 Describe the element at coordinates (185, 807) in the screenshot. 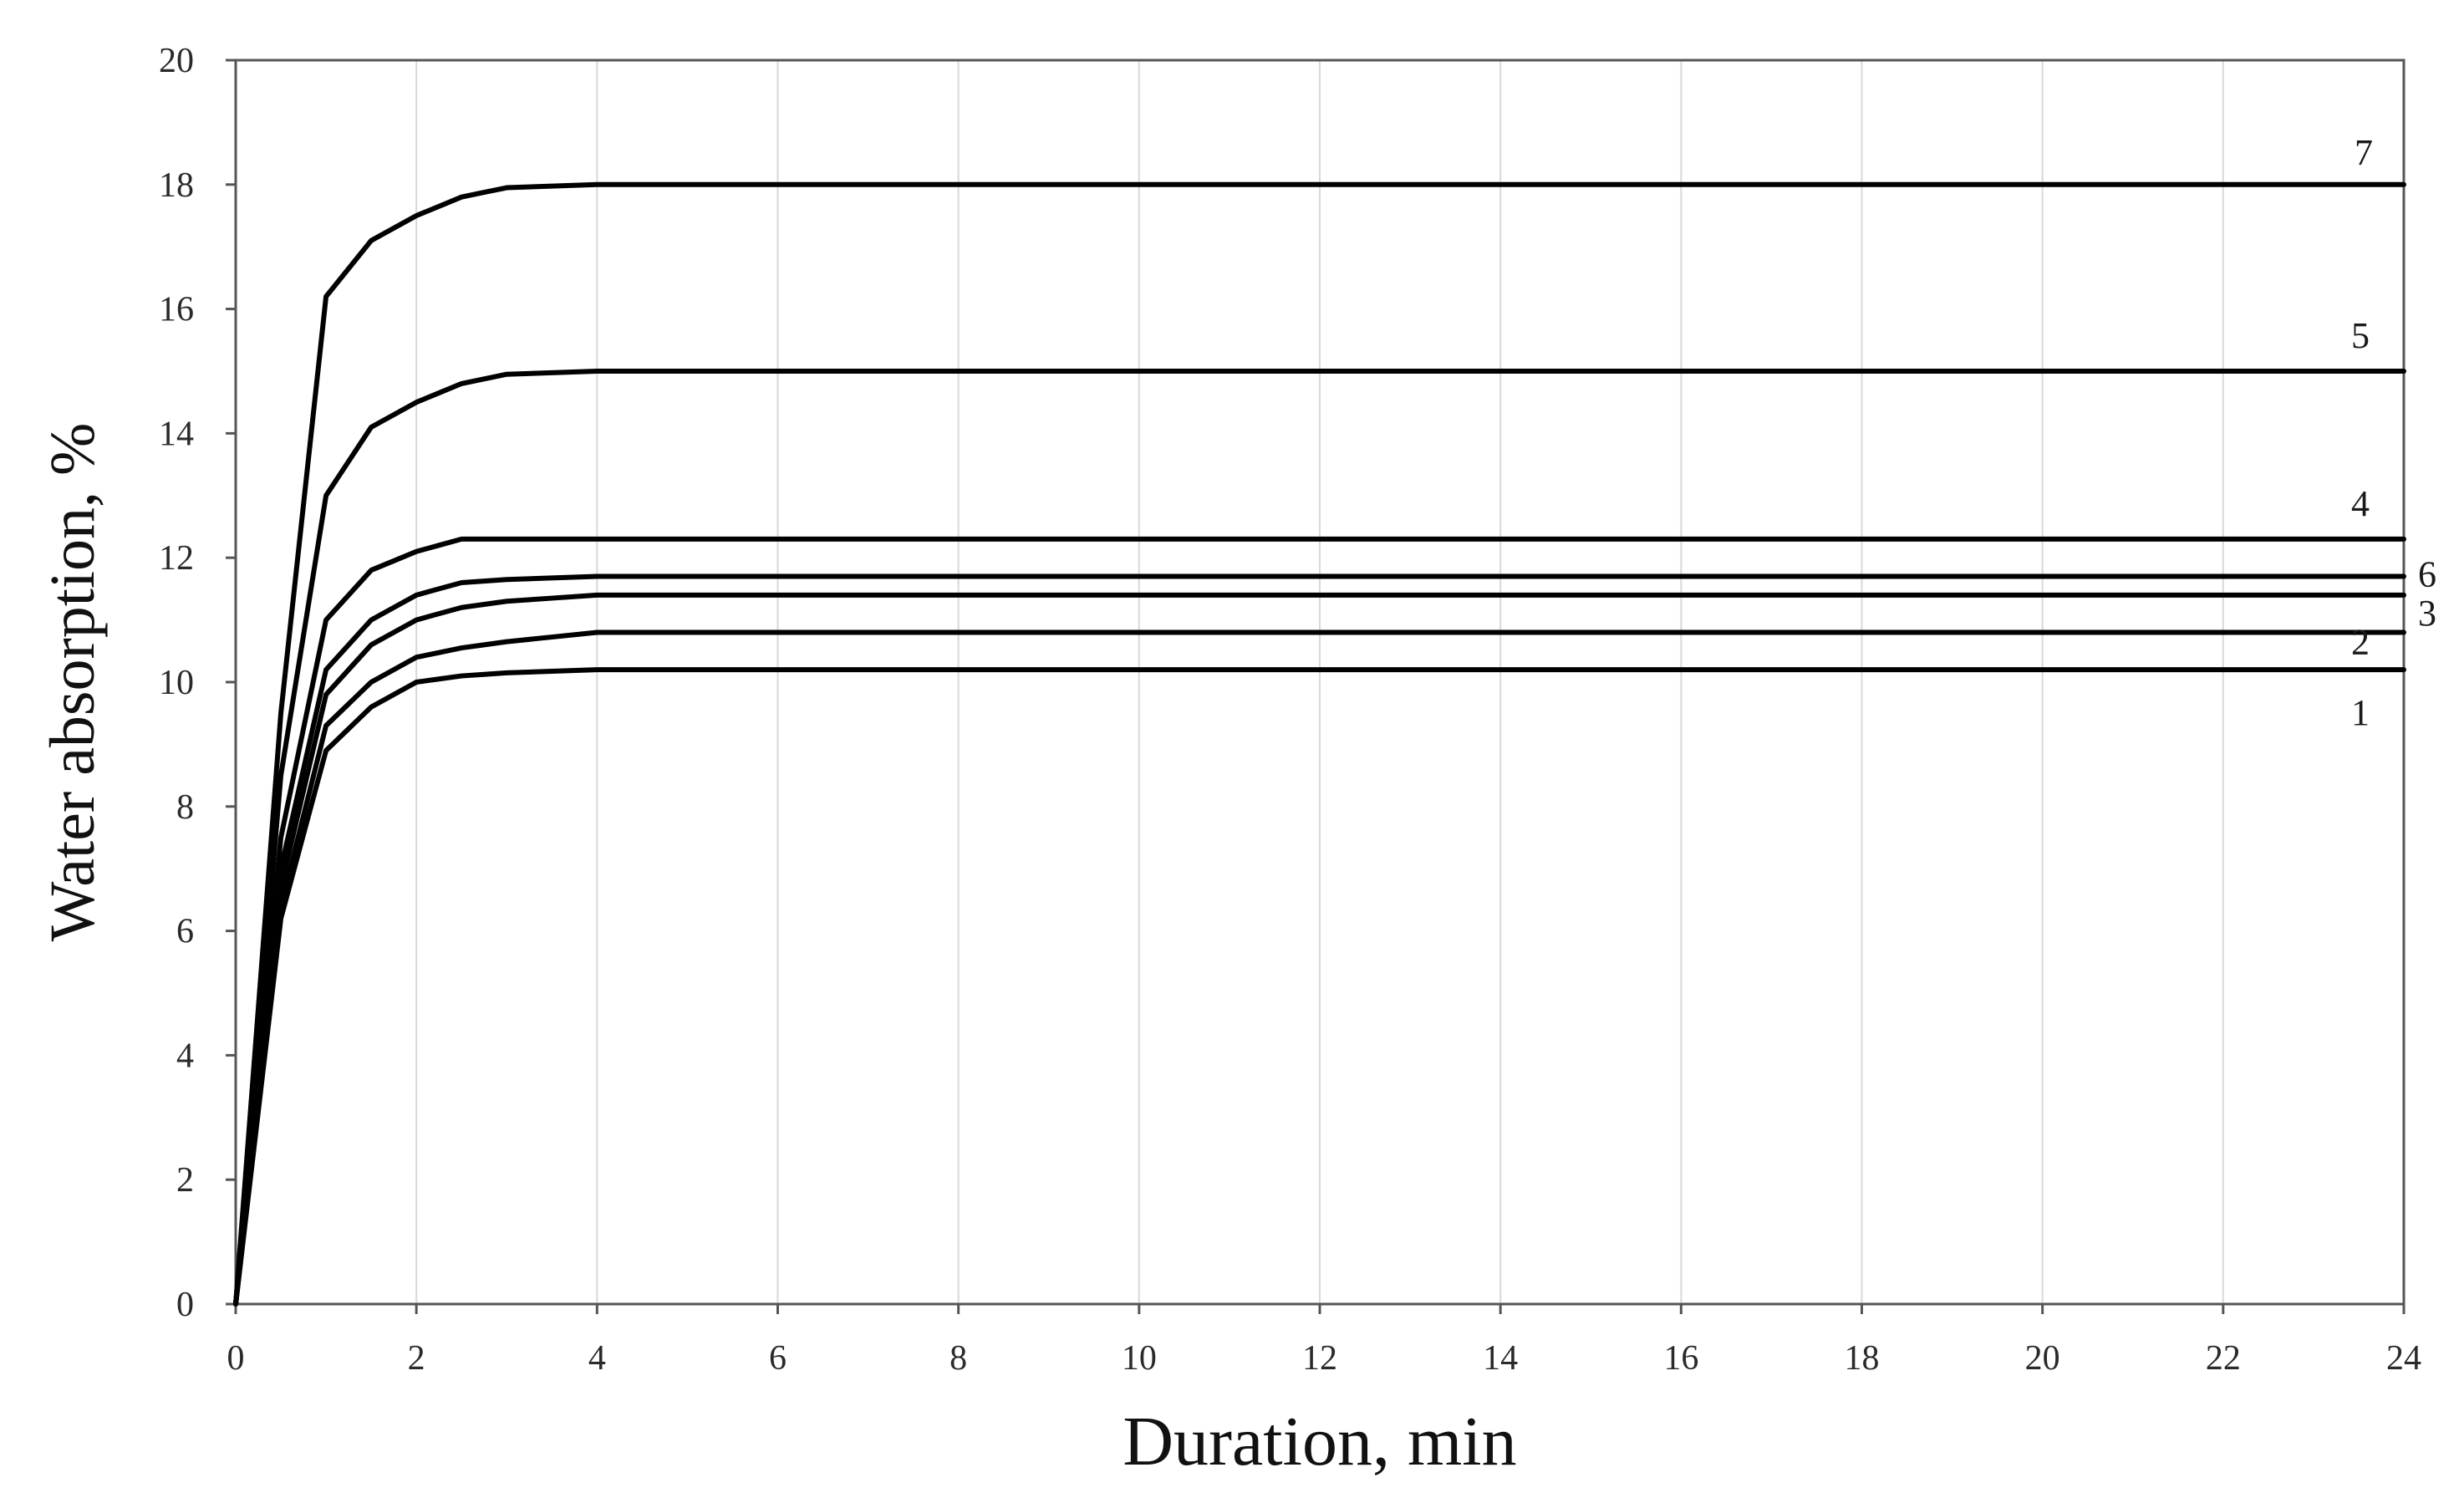

I see `y-tick-label: 8` at that location.